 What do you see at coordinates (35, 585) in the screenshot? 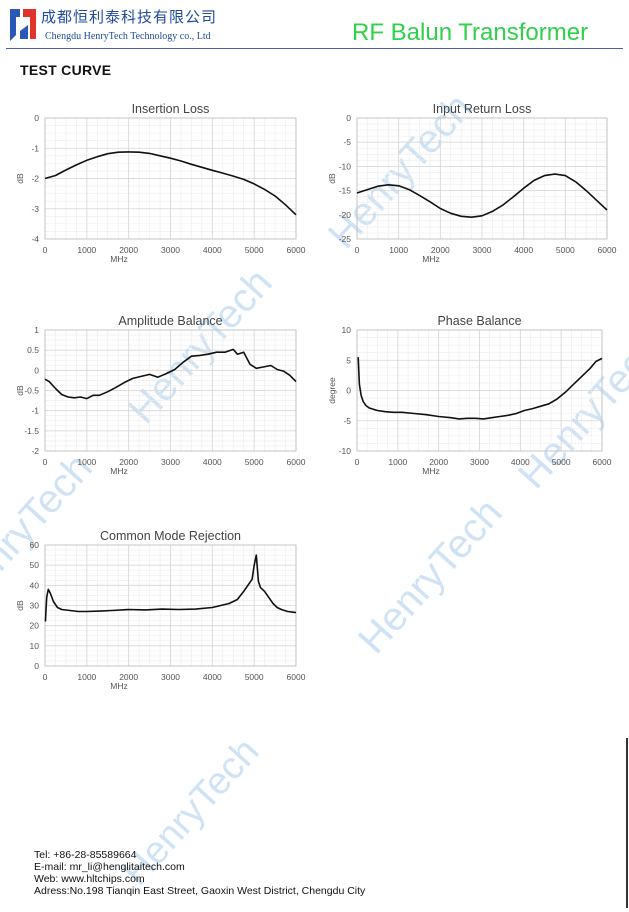
I see `y-tick-label: 40` at bounding box center [35, 585].